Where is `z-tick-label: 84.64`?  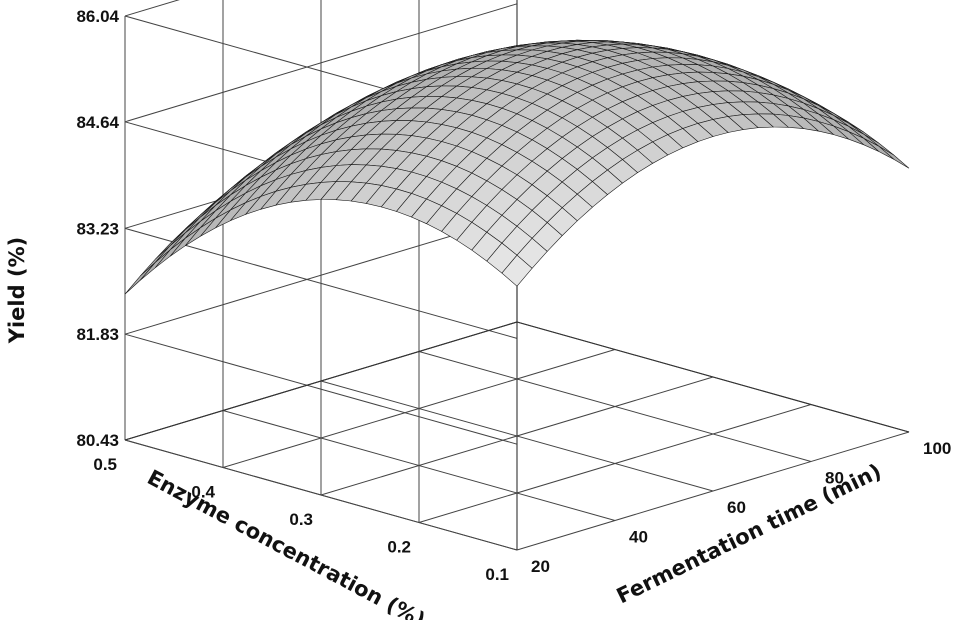 z-tick-label: 84.64 is located at coordinates (97, 122).